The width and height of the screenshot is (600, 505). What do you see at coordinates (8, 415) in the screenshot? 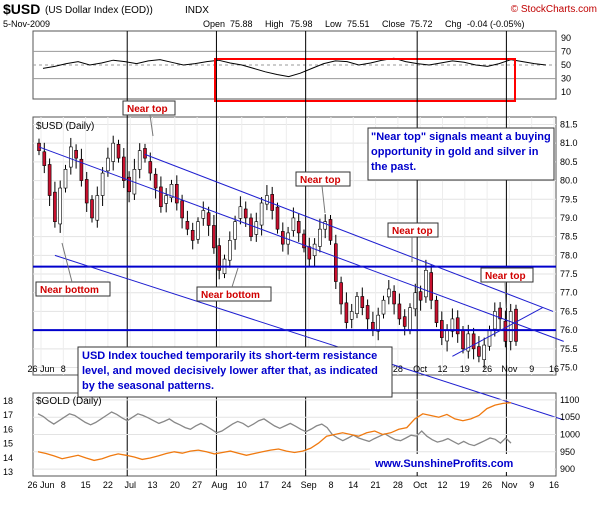
I see `gold-left-tick: 17` at bounding box center [8, 415].